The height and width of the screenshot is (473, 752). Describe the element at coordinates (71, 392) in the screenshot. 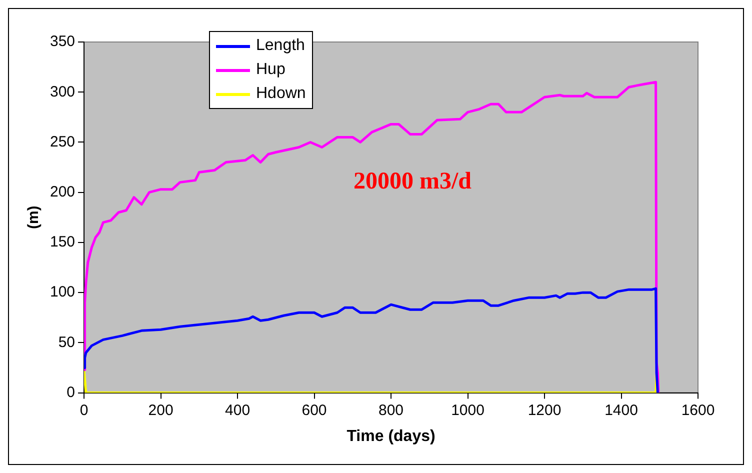

I see `y-tick-label: 0` at that location.